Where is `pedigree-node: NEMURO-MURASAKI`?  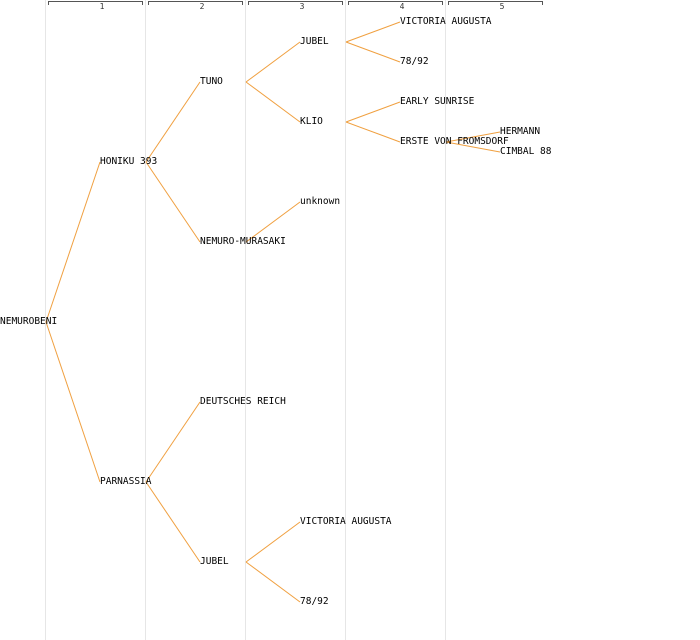 pedigree-node: NEMURO-MURASAKI is located at coordinates (243, 241).